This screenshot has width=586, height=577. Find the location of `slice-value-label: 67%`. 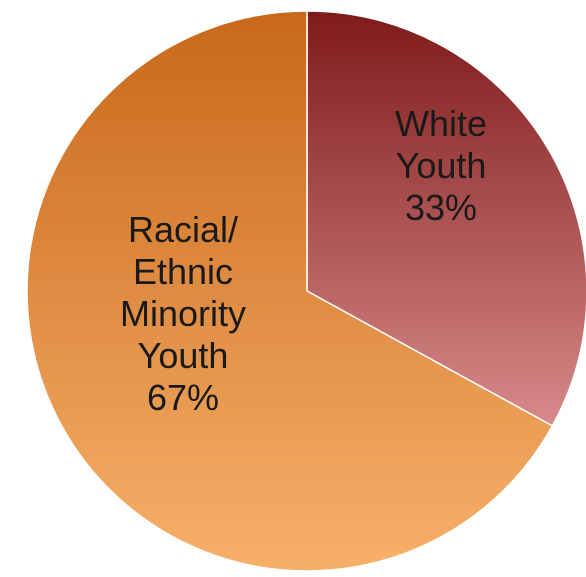

slice-value-label: 67% is located at coordinates (183, 397).